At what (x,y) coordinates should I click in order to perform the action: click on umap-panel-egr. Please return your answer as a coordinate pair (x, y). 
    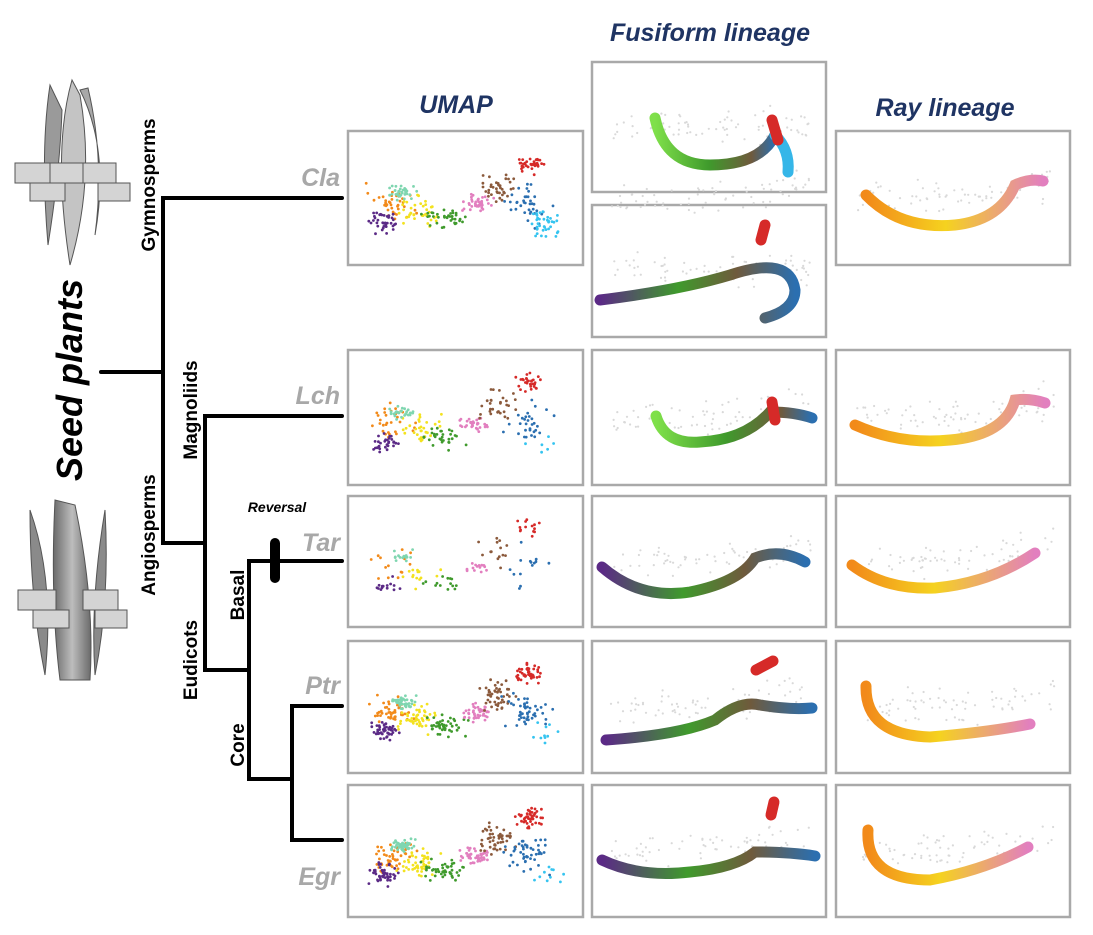
    Looking at the image, I should click on (465, 851).